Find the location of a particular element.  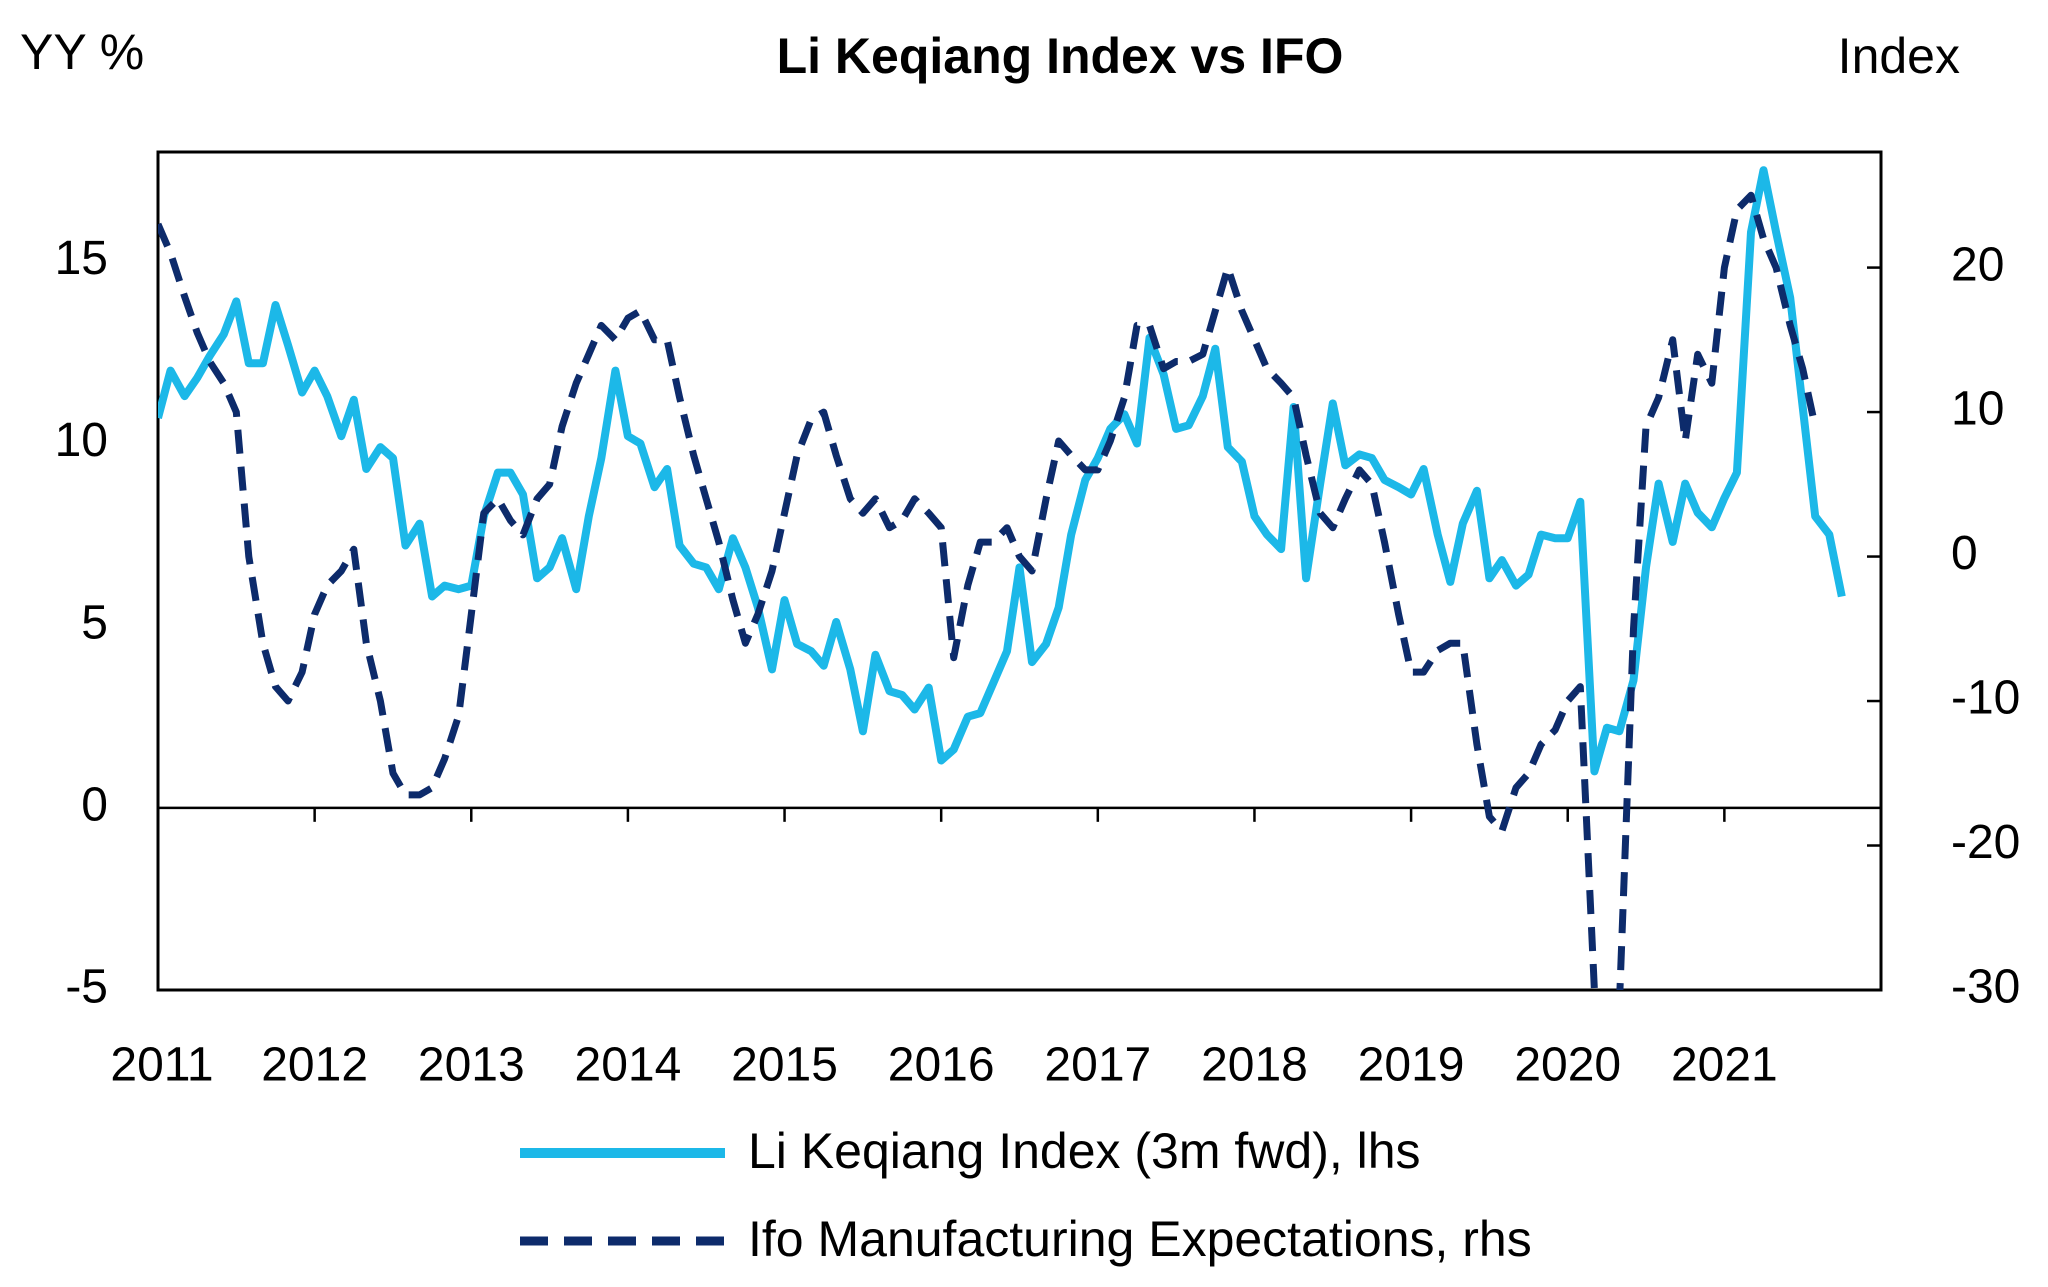

x-tick-label: 2019 is located at coordinates (1411, 1065).